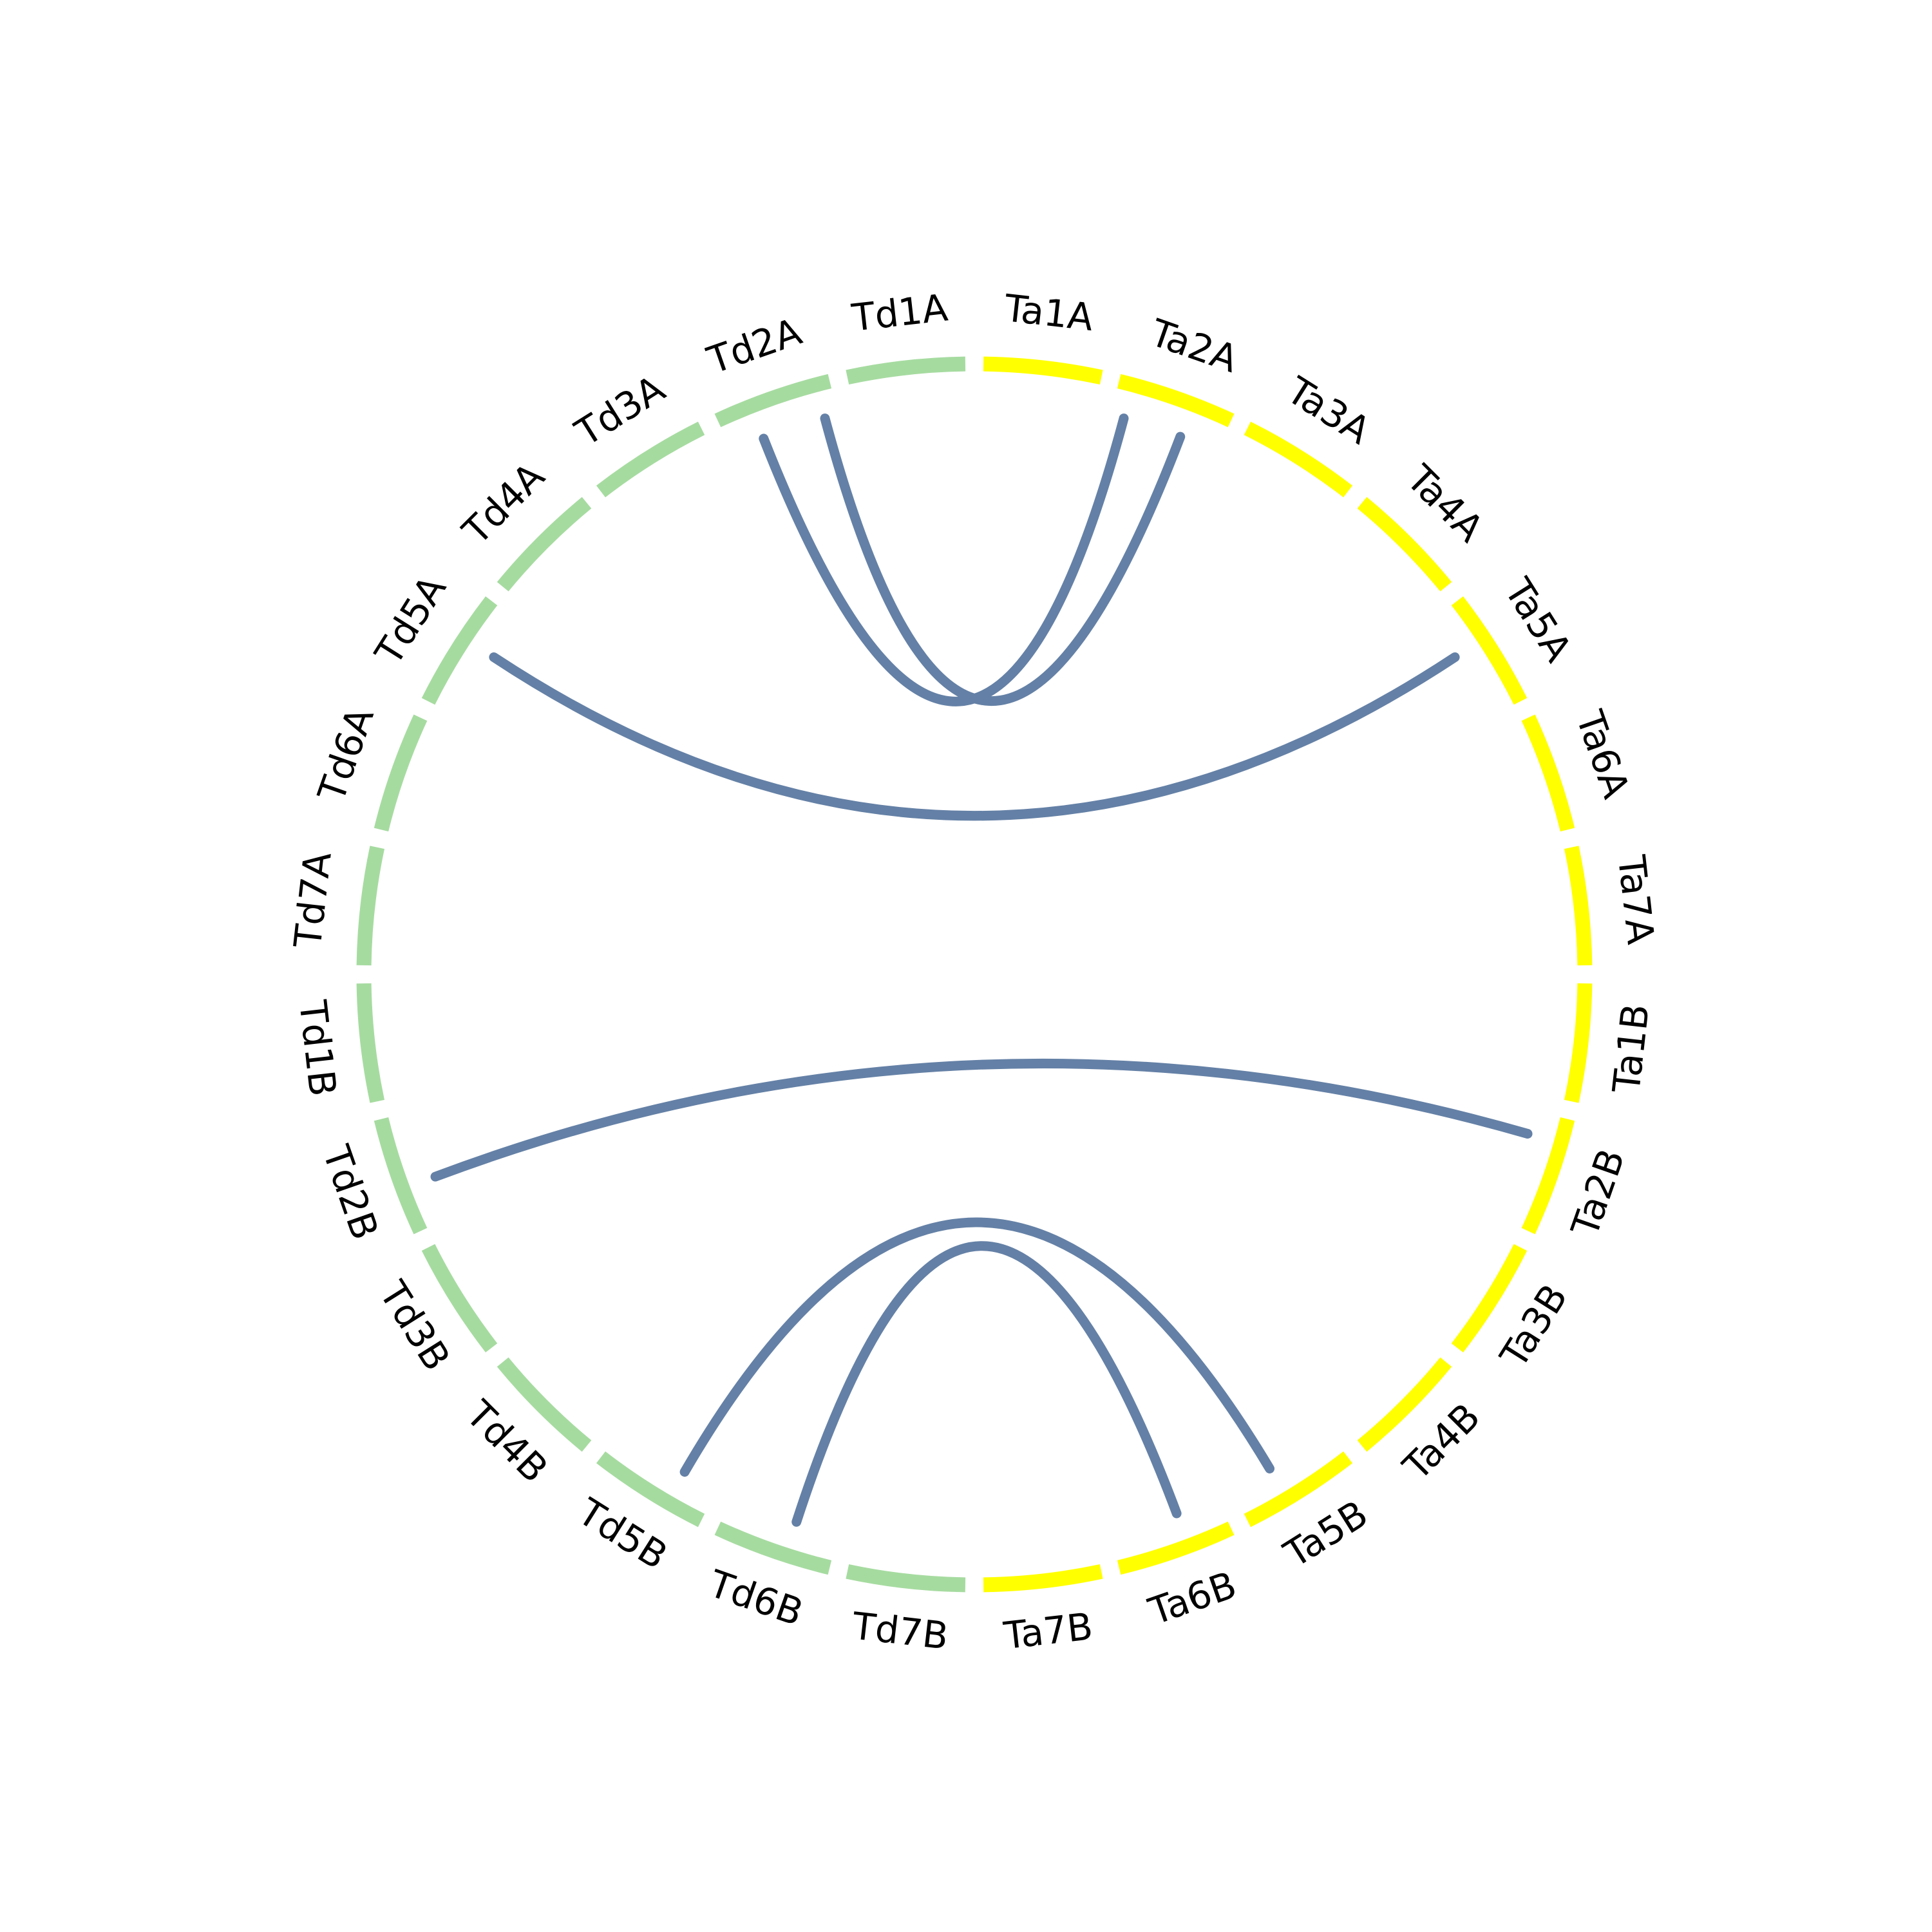 This screenshot has width=1932, height=1932. Describe the element at coordinates (1446, 503) in the screenshot. I see `segment-label: Ta4A` at that location.